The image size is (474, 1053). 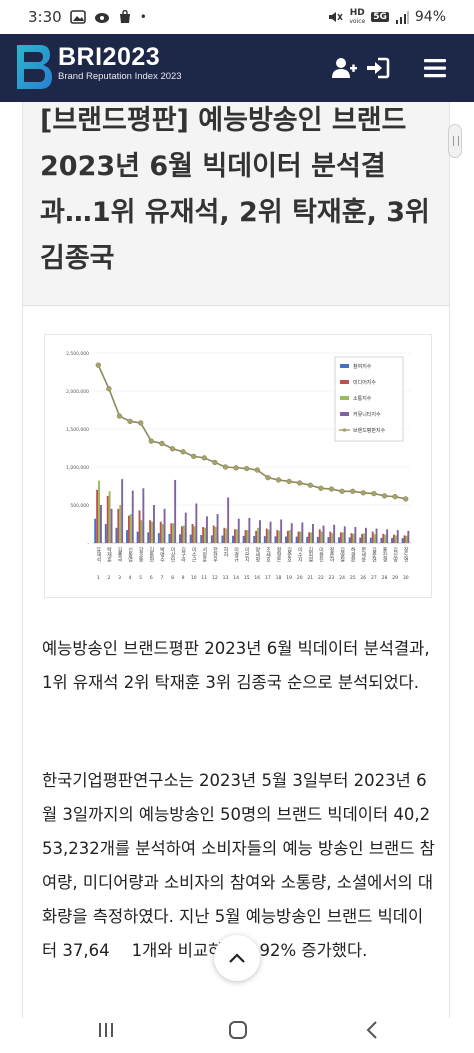 What do you see at coordinates (378, 68) in the screenshot?
I see `login-icon` at bounding box center [378, 68].